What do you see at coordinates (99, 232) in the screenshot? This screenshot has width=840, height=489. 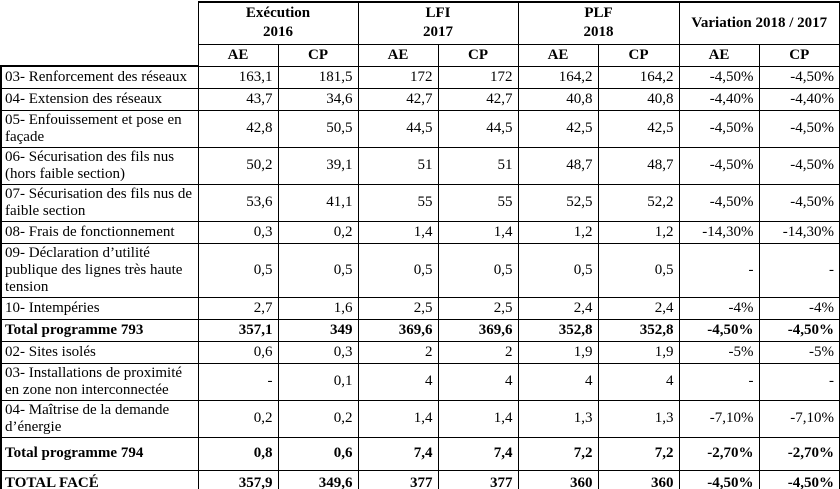 I see `row-label-cell: 08- Frais de fonctionnement` at bounding box center [99, 232].